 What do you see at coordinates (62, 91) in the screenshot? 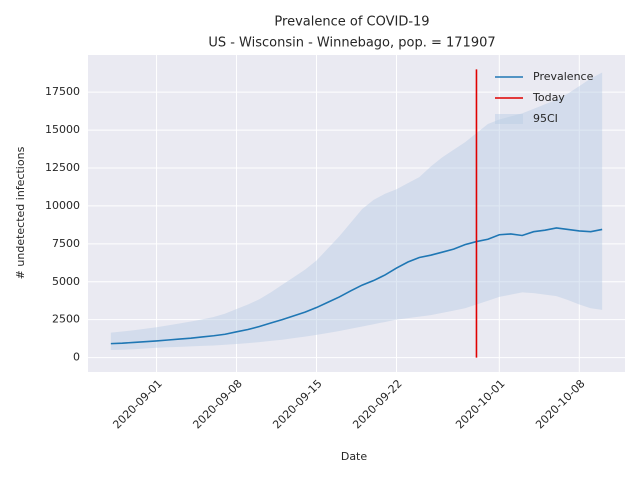
I see `y-tick-label: 17500` at bounding box center [62, 91].